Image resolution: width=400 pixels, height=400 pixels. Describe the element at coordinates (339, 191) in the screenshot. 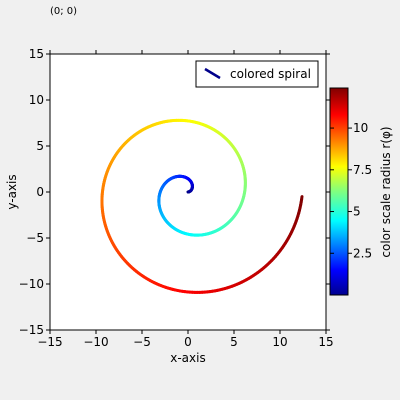

I see `colorbar` at that location.